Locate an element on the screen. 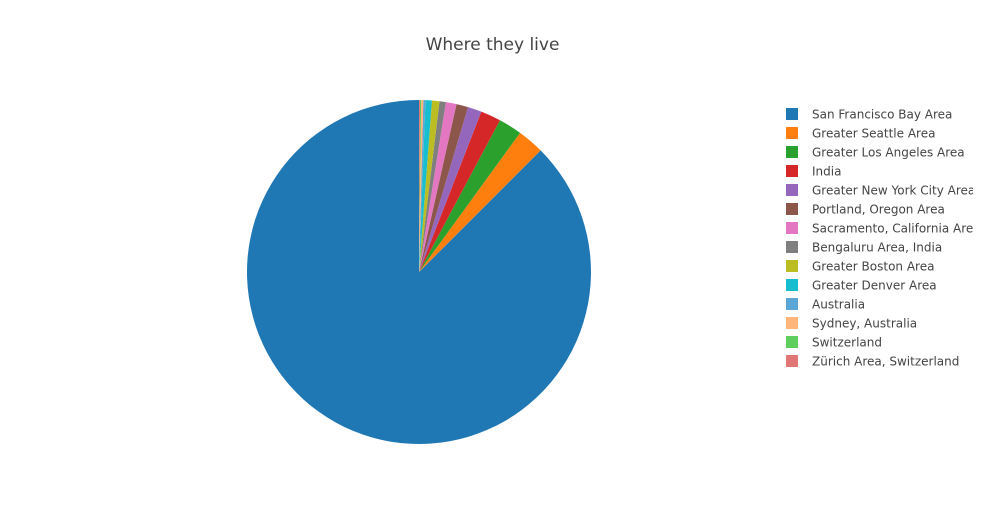 This screenshot has width=985, height=525. pie-slice-india is located at coordinates (459, 191).